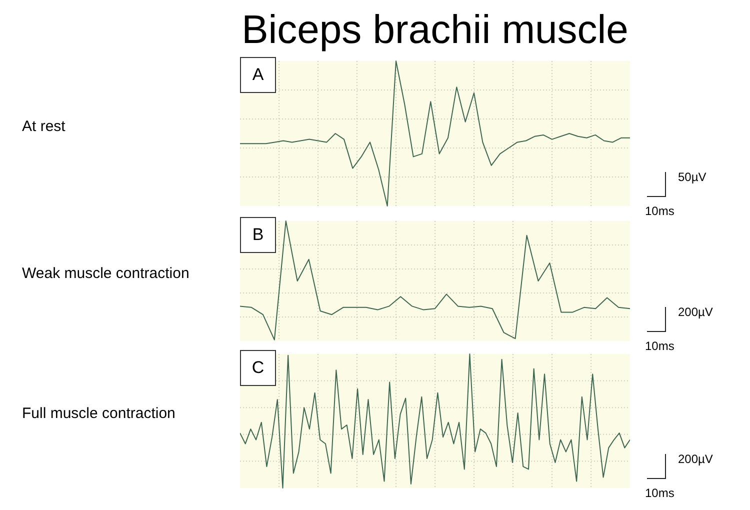 The image size is (750, 510). What do you see at coordinates (44, 126) in the screenshot?
I see `y-axis-title: At rest` at bounding box center [44, 126].